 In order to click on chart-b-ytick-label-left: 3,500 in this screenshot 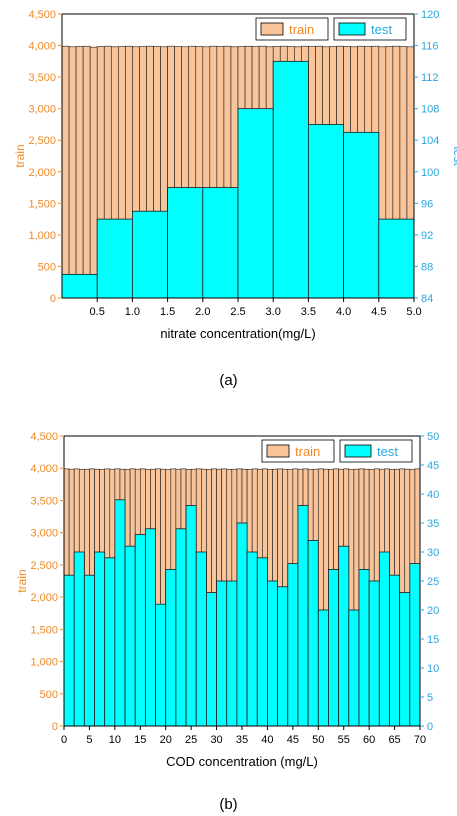, I will do `click(44, 501)`.